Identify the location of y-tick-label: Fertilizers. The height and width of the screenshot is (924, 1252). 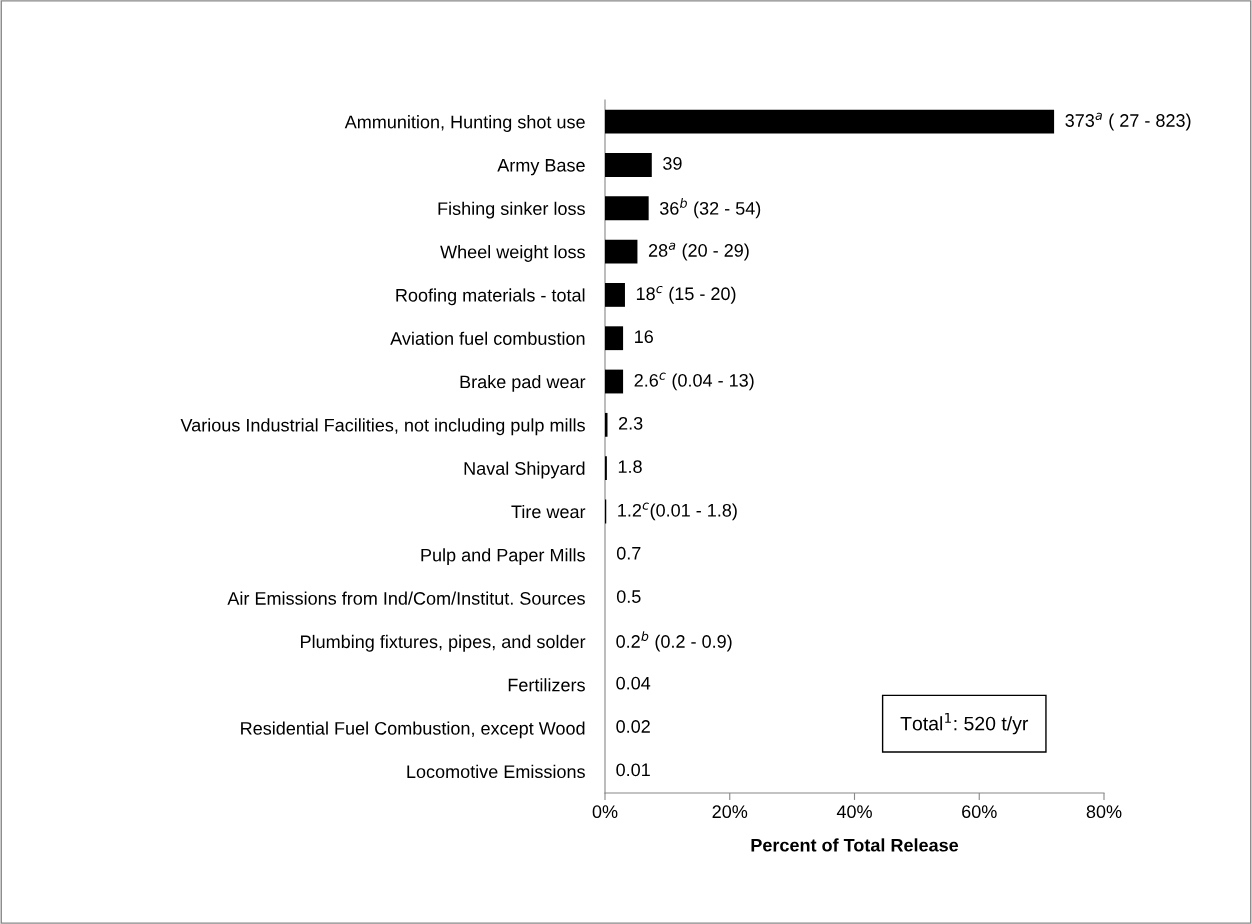
(546, 685).